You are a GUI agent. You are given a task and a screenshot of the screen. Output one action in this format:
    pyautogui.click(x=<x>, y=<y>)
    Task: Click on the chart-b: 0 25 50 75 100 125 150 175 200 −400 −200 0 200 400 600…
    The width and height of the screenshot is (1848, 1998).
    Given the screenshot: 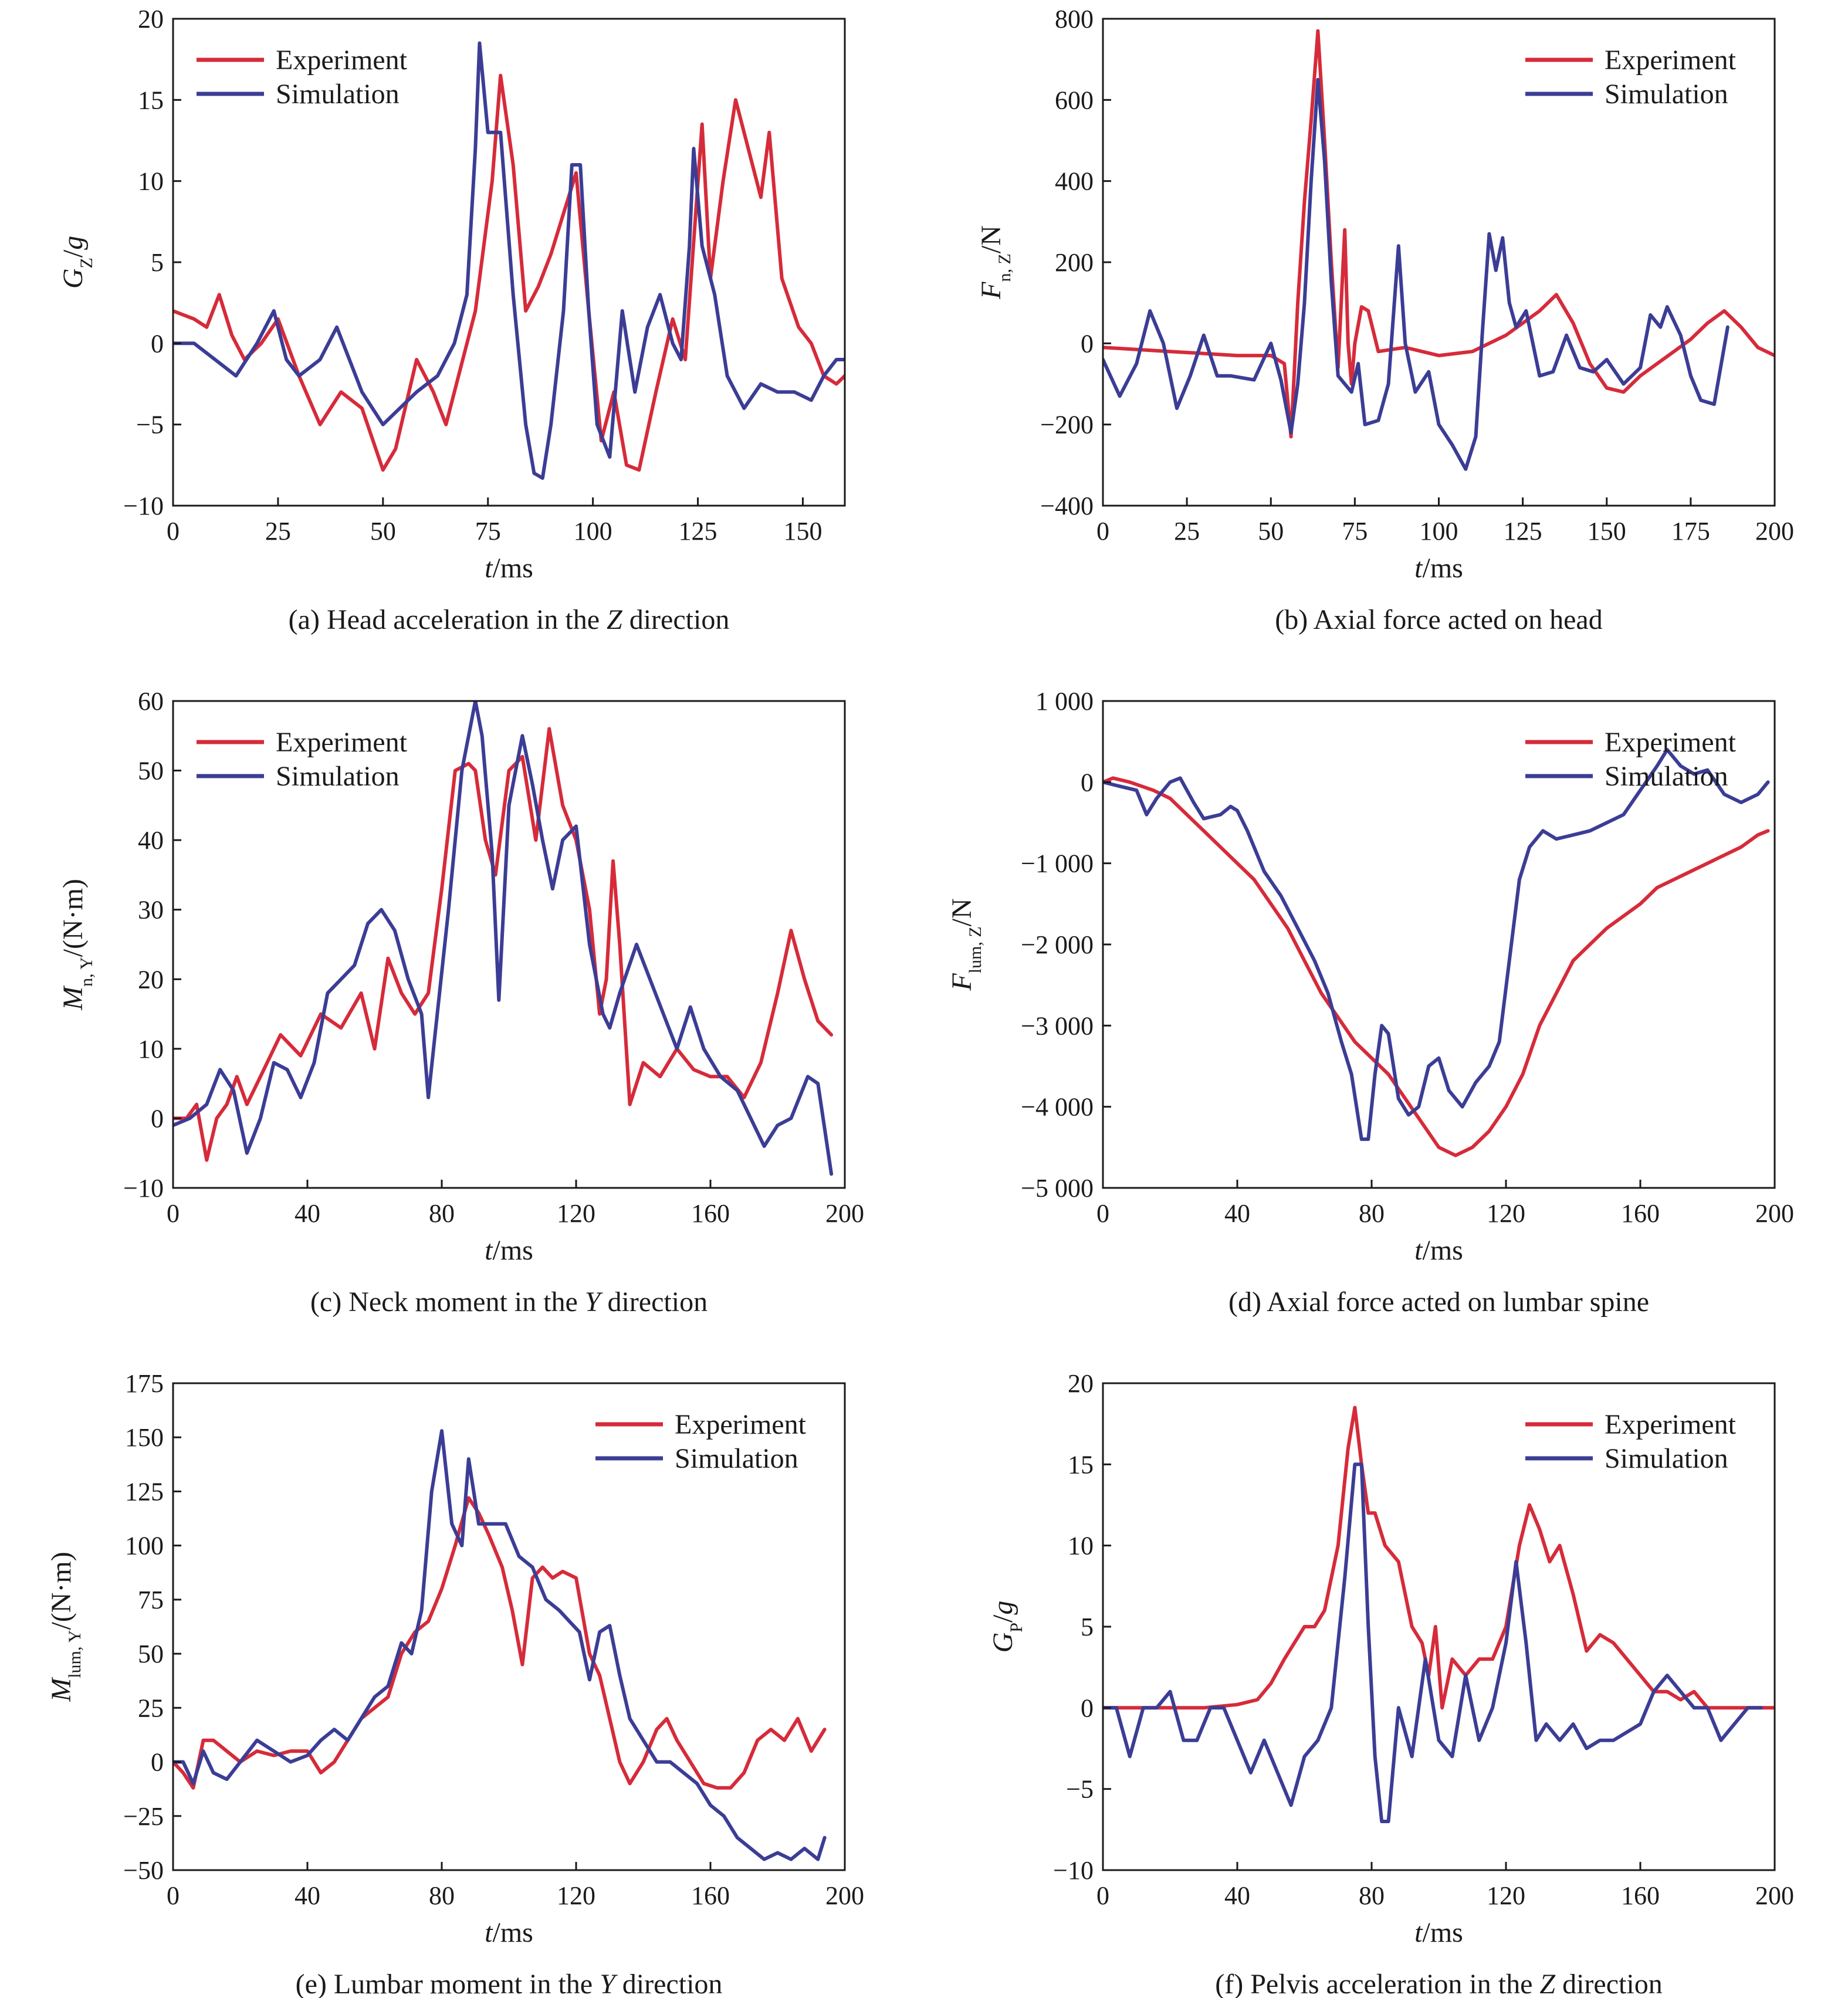 What is the action you would take?
    pyautogui.click(x=1385, y=320)
    